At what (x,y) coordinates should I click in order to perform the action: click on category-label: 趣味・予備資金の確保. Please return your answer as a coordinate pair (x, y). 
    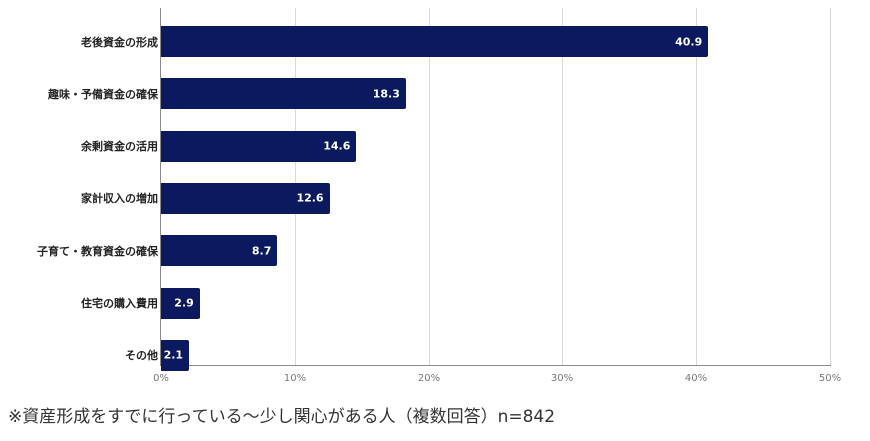
    Looking at the image, I should click on (103, 94).